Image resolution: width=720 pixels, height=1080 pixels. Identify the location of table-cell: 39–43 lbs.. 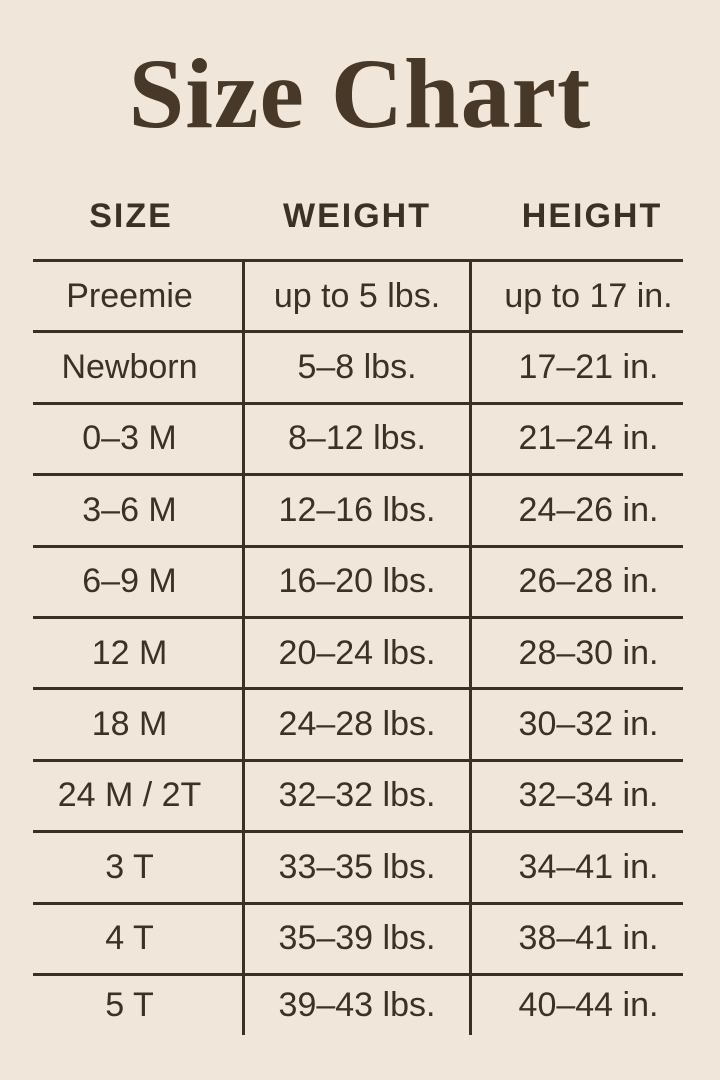
(357, 1005).